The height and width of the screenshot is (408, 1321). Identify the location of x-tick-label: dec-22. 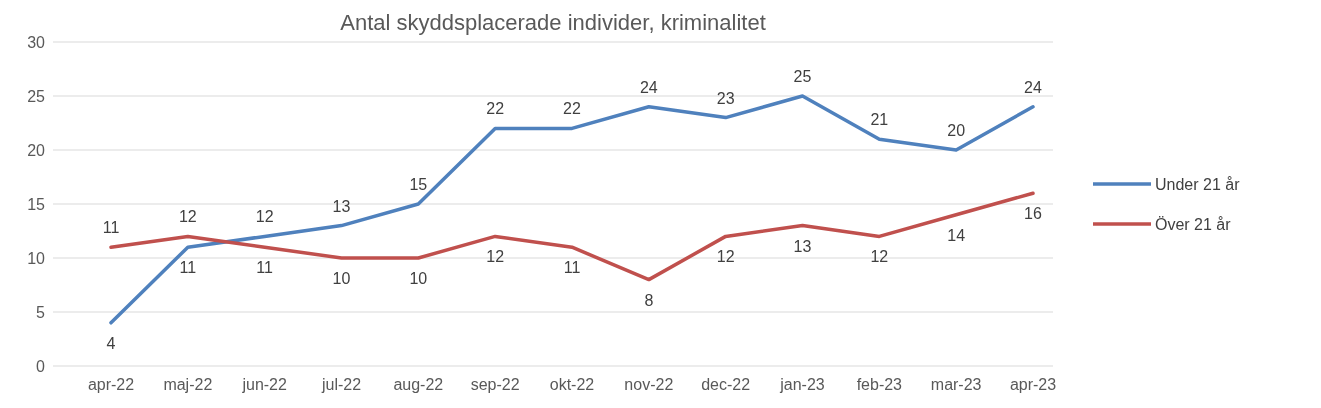
(726, 384).